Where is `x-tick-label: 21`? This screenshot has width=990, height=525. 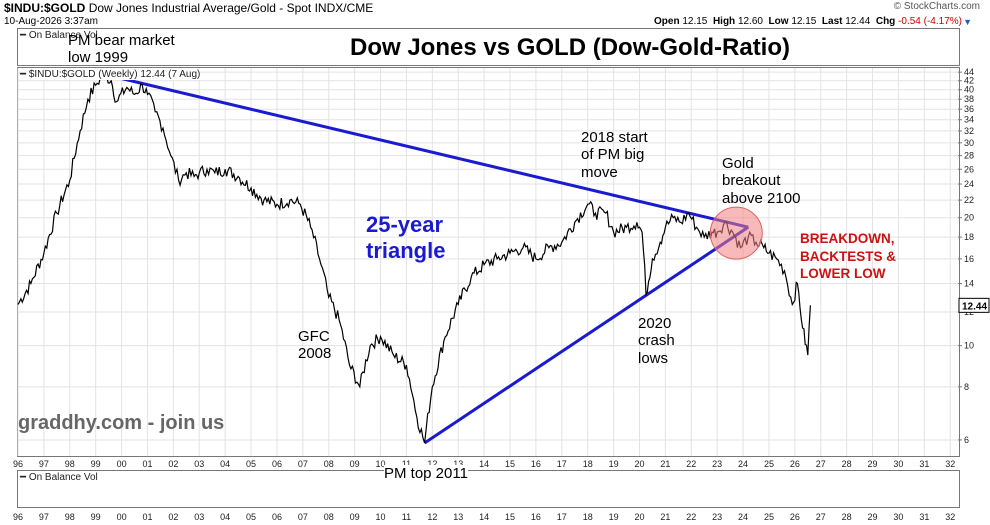
x-tick-label: 21 is located at coordinates (665, 464).